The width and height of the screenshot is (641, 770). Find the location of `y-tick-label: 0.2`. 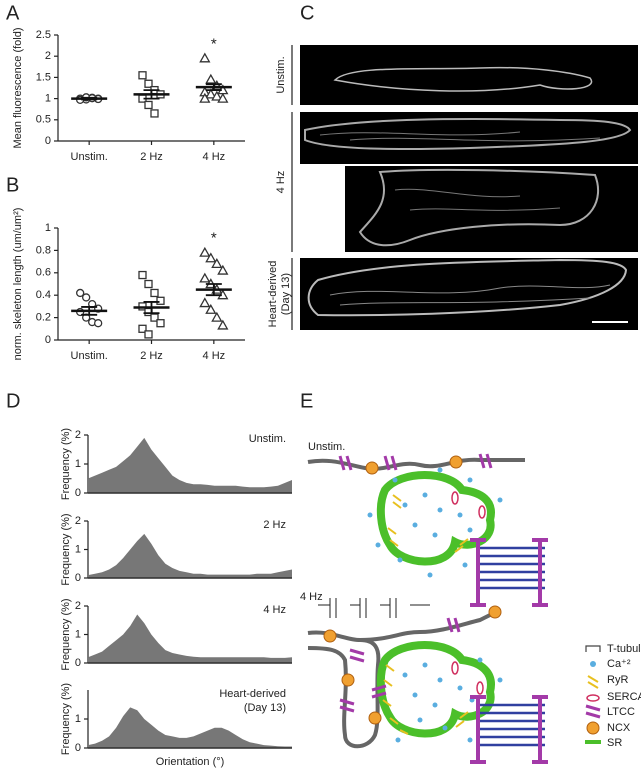

y-tick-label: 0.2 is located at coordinates (43, 318).